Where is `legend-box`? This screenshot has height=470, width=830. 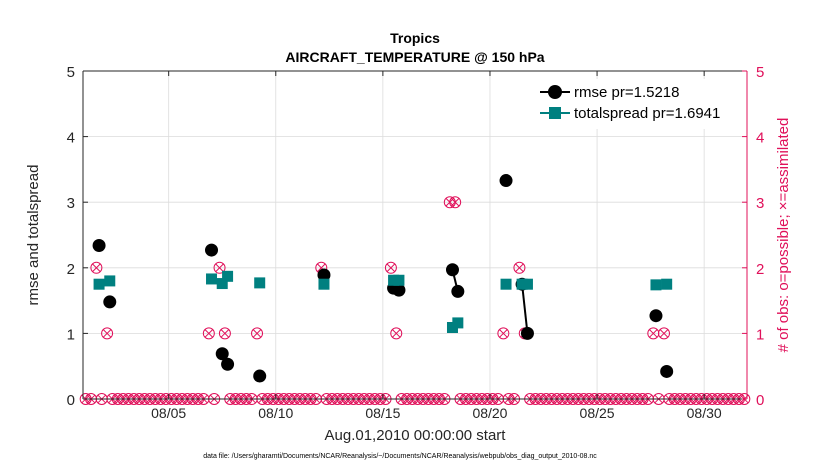
legend-box is located at coordinates (638, 104).